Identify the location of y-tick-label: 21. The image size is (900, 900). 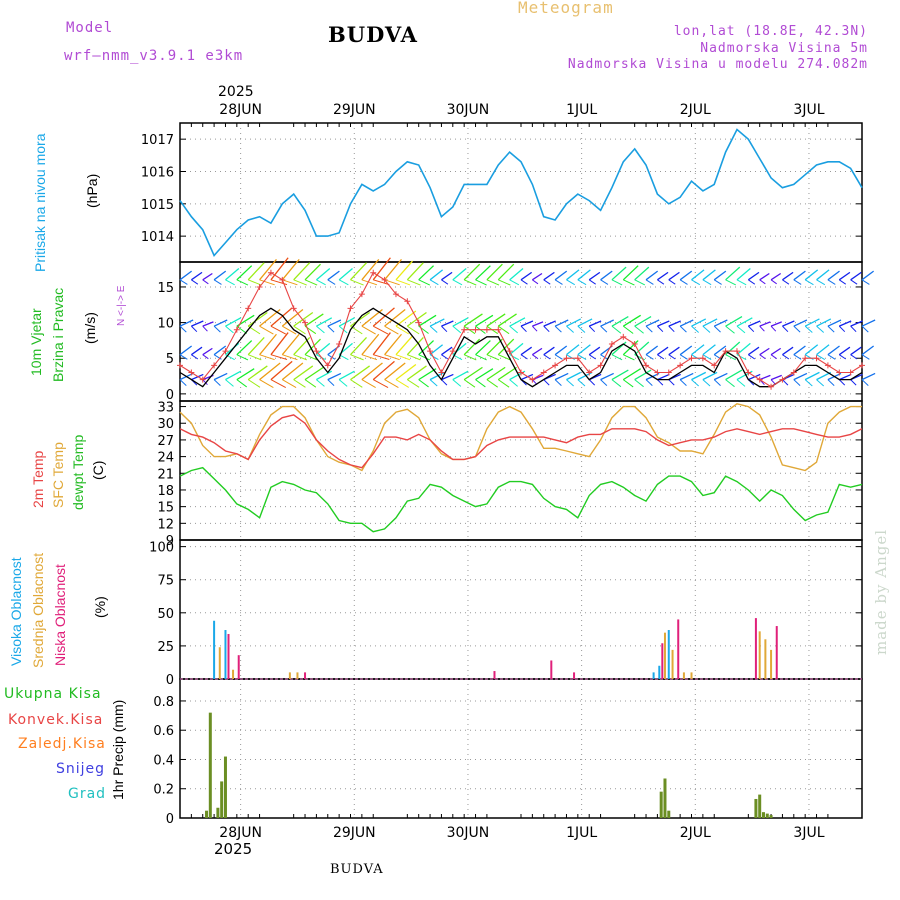
(165, 474).